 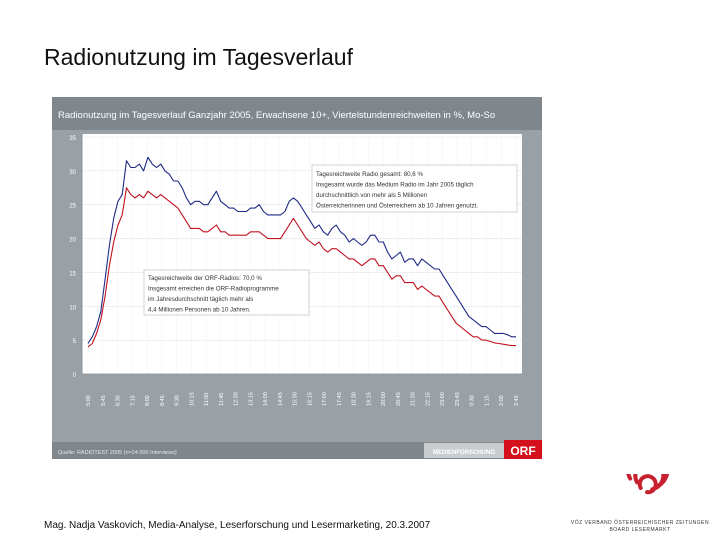 What do you see at coordinates (198, 57) in the screenshot?
I see `slide-title: Radionutzung im Tagesverlauf` at bounding box center [198, 57].